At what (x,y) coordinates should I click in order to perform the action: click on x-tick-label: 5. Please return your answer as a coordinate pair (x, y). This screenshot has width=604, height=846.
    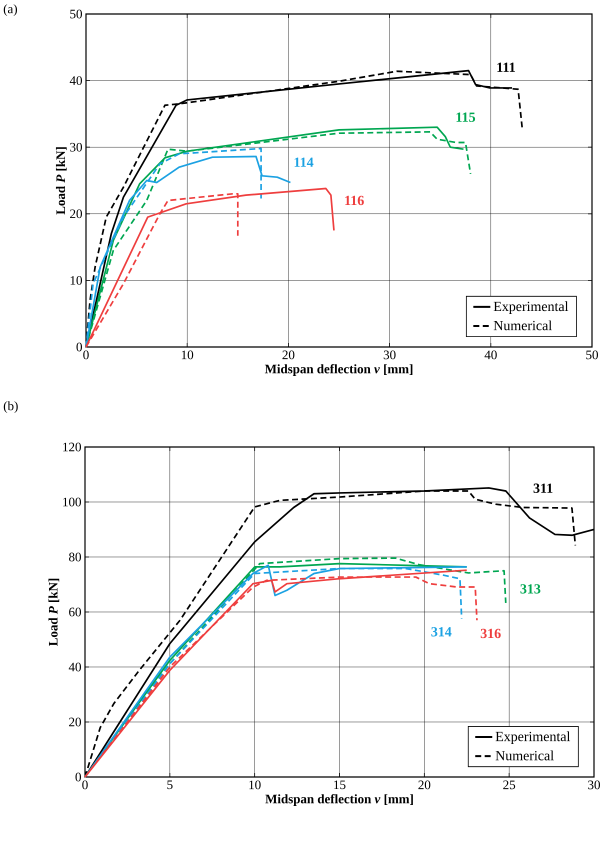
    Looking at the image, I should click on (170, 785).